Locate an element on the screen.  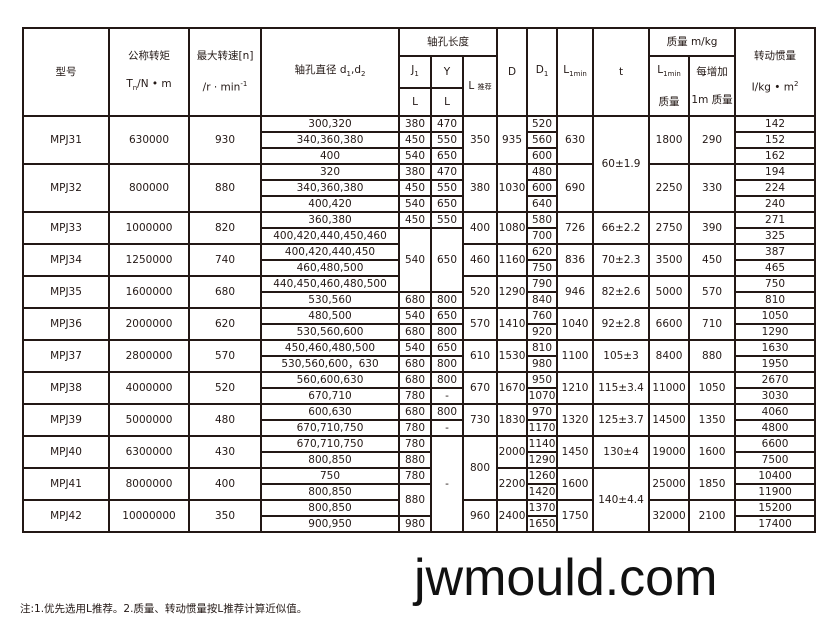
table-cell: 1370 is located at coordinates (542, 508).